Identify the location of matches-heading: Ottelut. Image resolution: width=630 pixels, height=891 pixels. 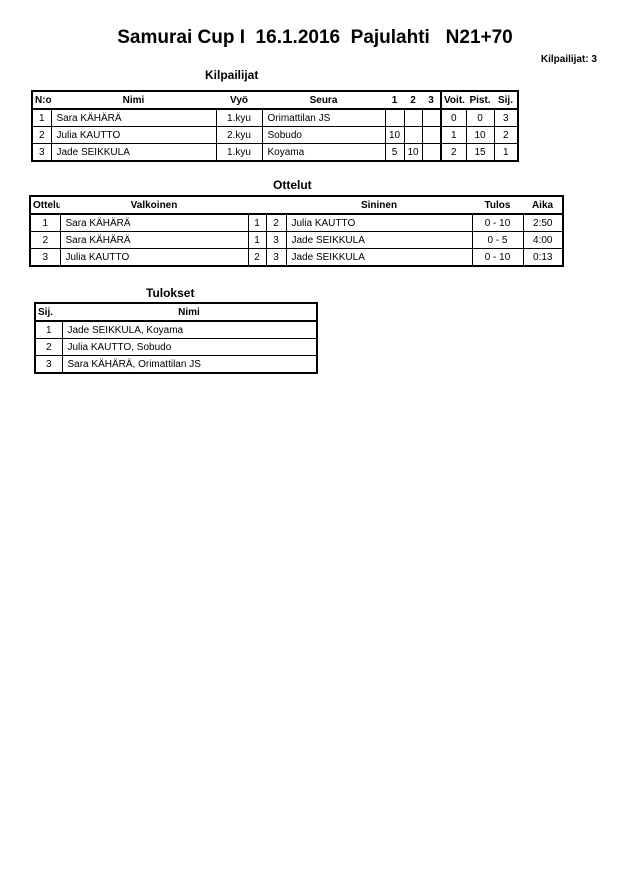
(292, 185).